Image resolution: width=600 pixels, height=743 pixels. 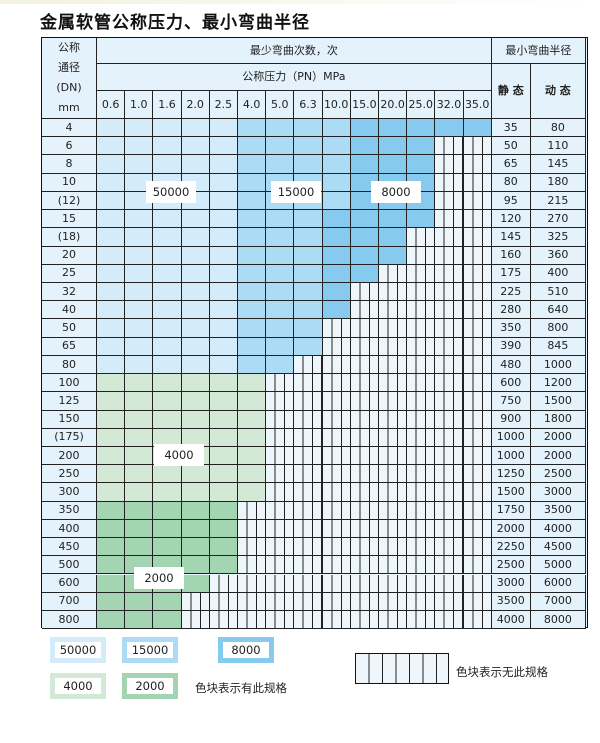 I want to click on static-radius-cell: 80, so click(x=511, y=182).